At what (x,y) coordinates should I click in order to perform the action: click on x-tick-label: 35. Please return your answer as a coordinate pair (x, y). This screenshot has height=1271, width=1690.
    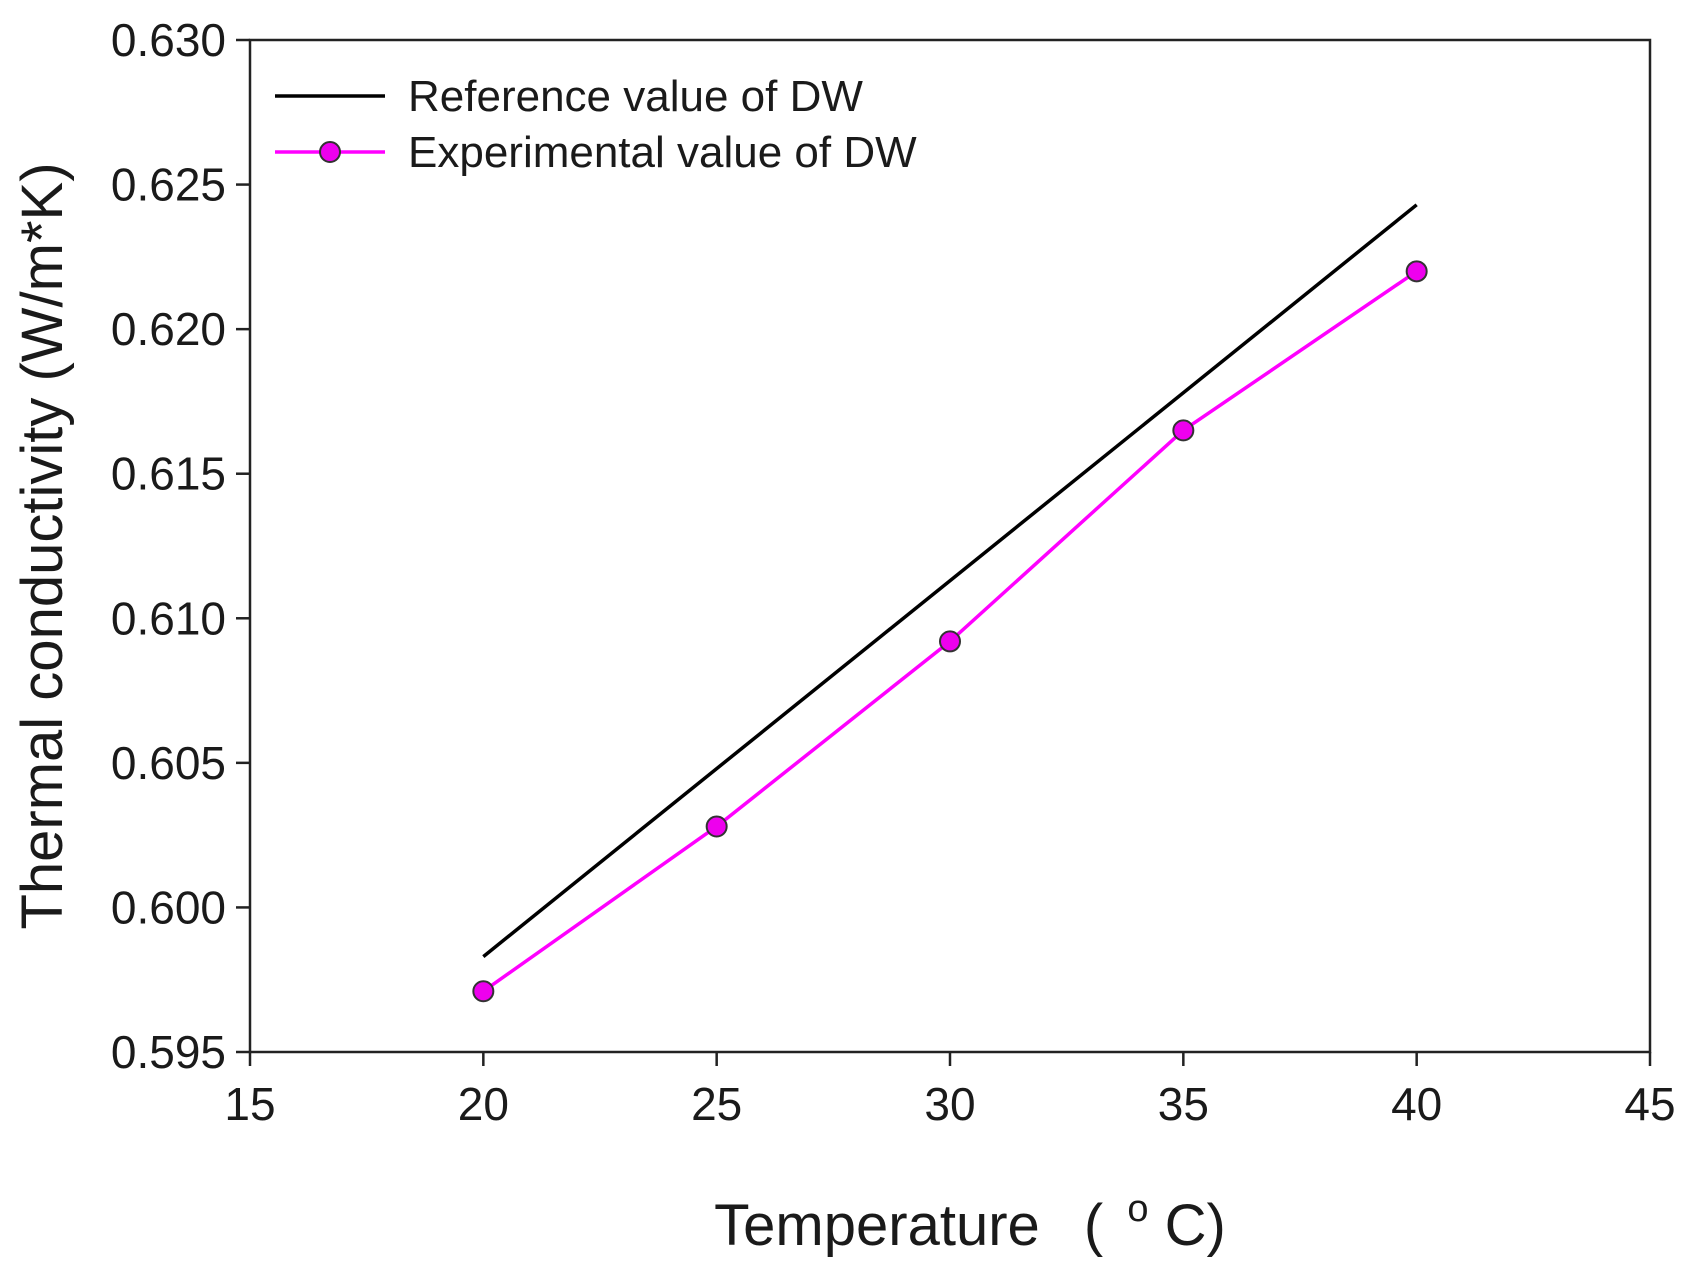
    Looking at the image, I should click on (1183, 1104).